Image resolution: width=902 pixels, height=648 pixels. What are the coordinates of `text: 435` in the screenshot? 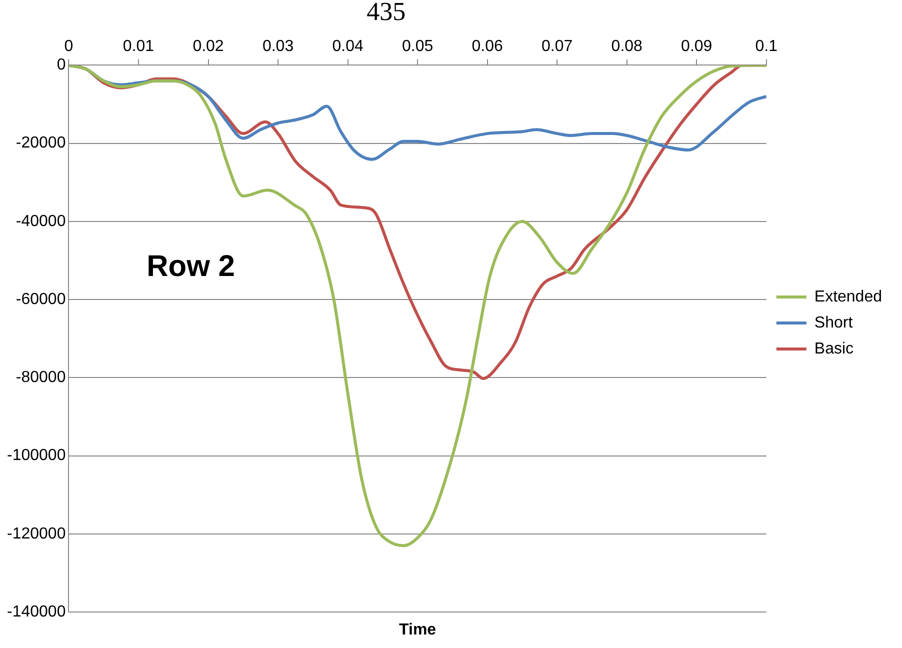 It's located at (386, 13).